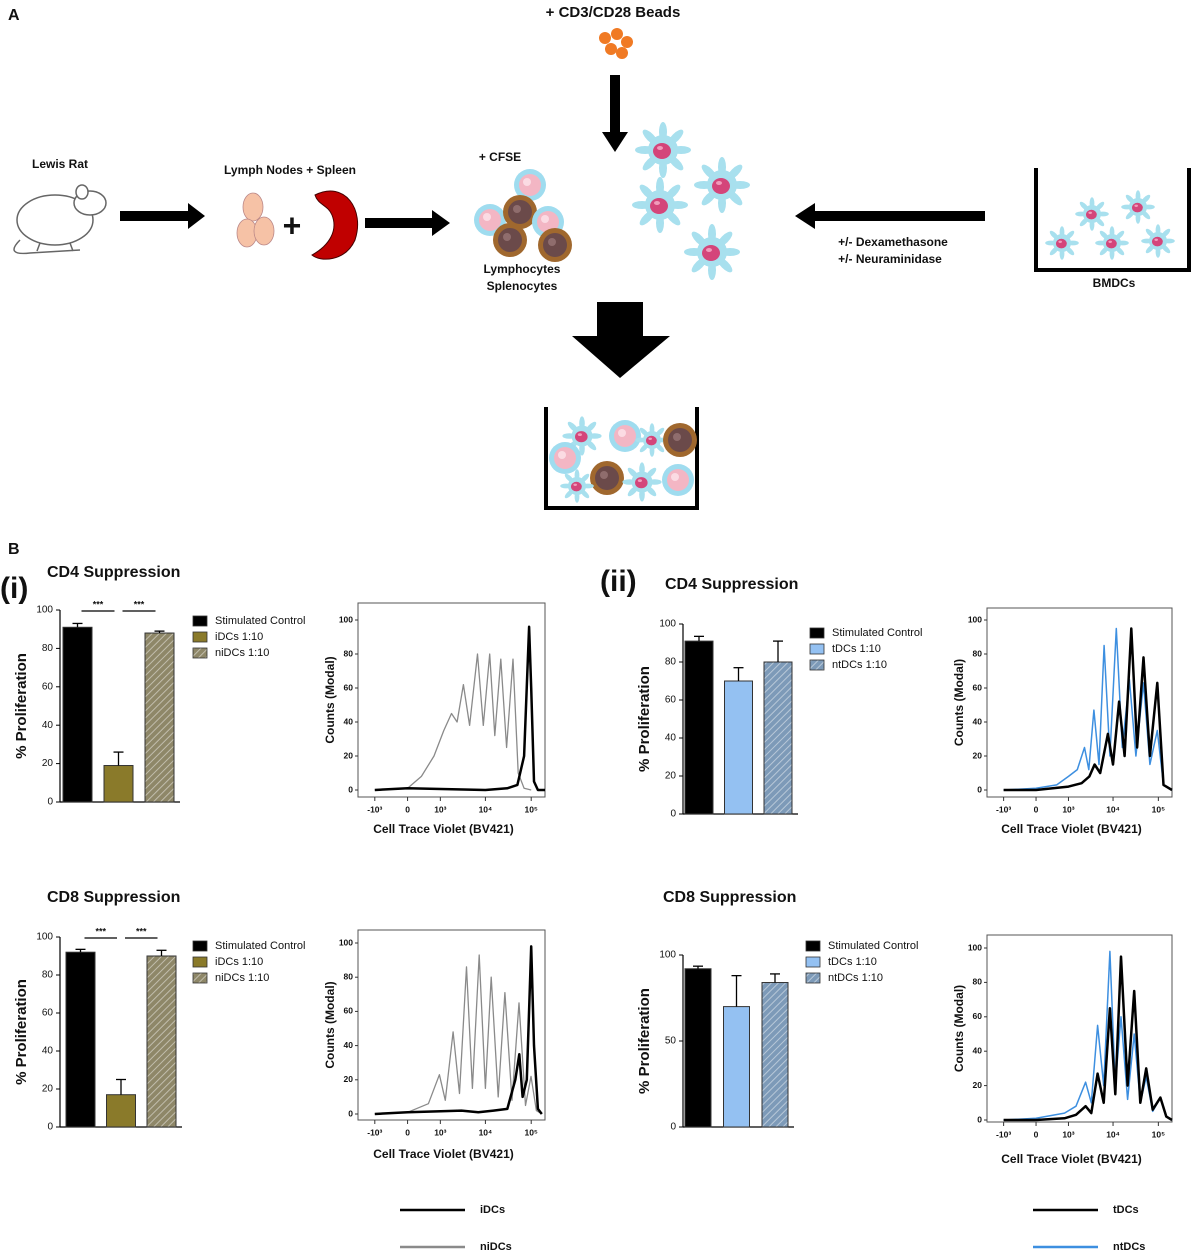 This screenshot has height=1254, width=1194. I want to click on chart-title: CD4 Suppression, so click(731, 584).